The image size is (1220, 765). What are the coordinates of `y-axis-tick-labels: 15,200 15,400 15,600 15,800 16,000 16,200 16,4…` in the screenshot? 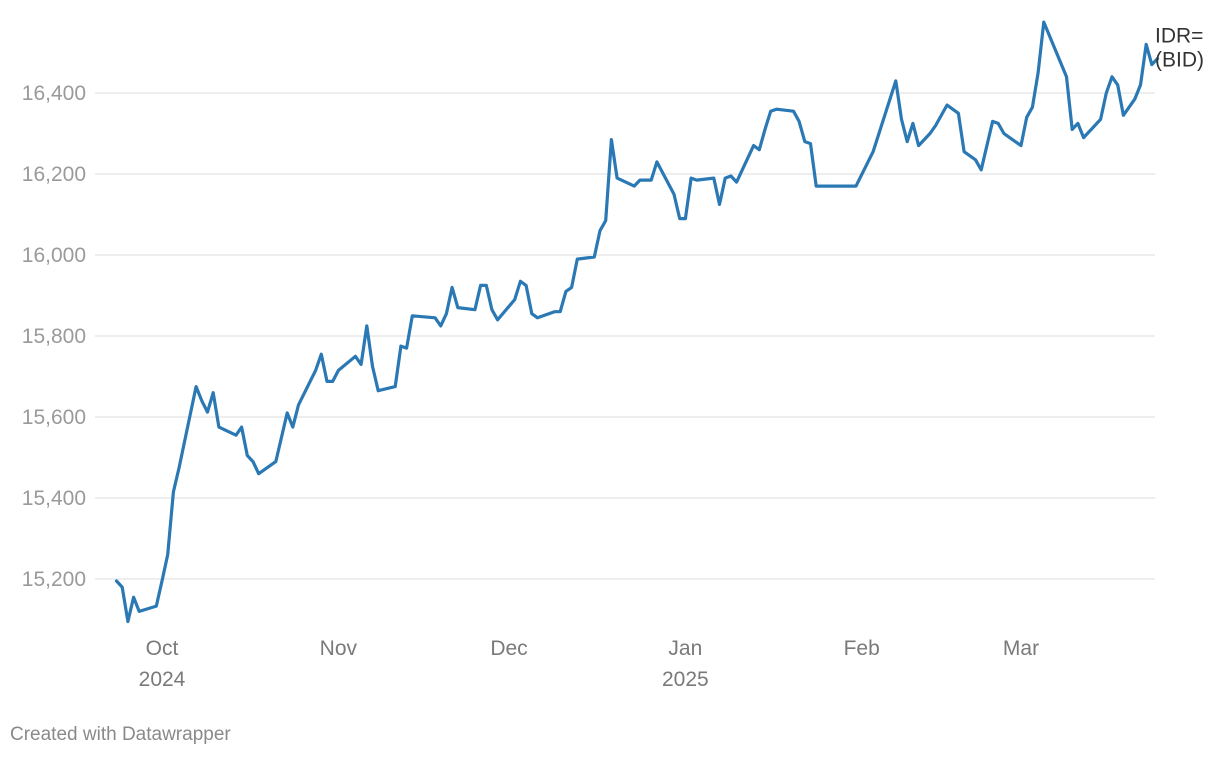 It's located at (54, 336).